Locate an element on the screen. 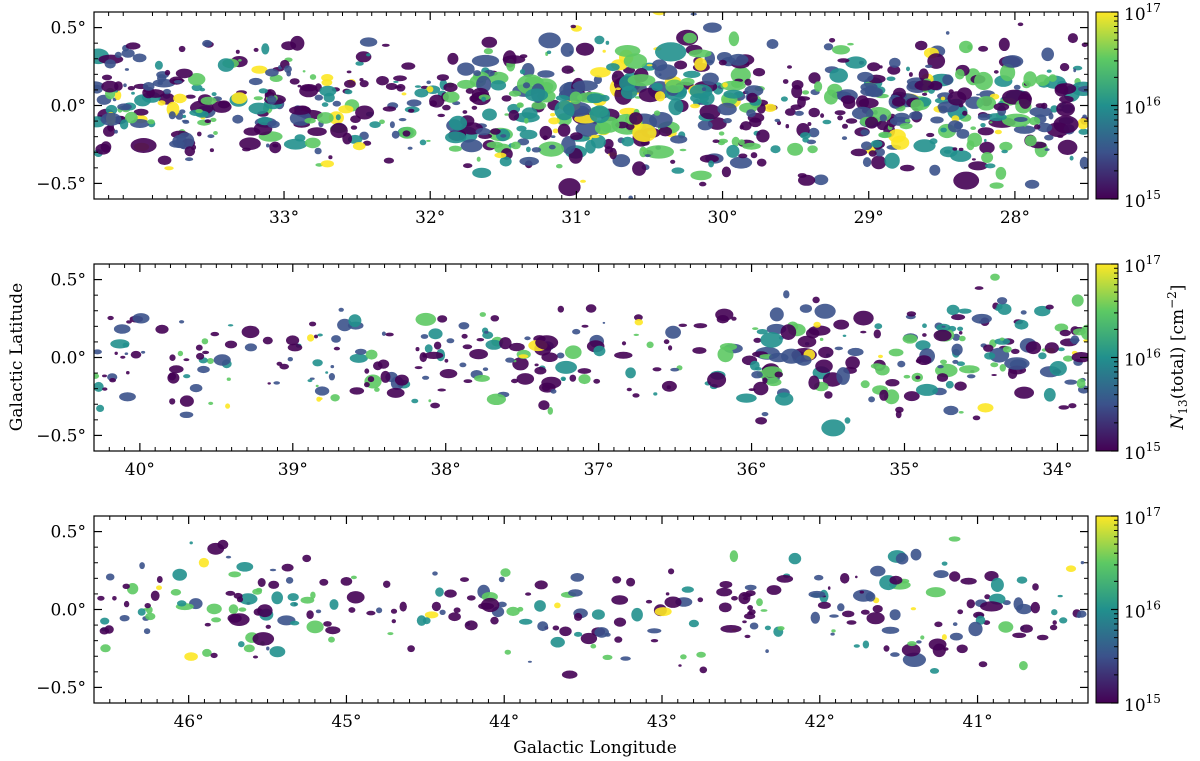  colorbar-label-middle: (total) [cm is located at coordinates (1178, 354).